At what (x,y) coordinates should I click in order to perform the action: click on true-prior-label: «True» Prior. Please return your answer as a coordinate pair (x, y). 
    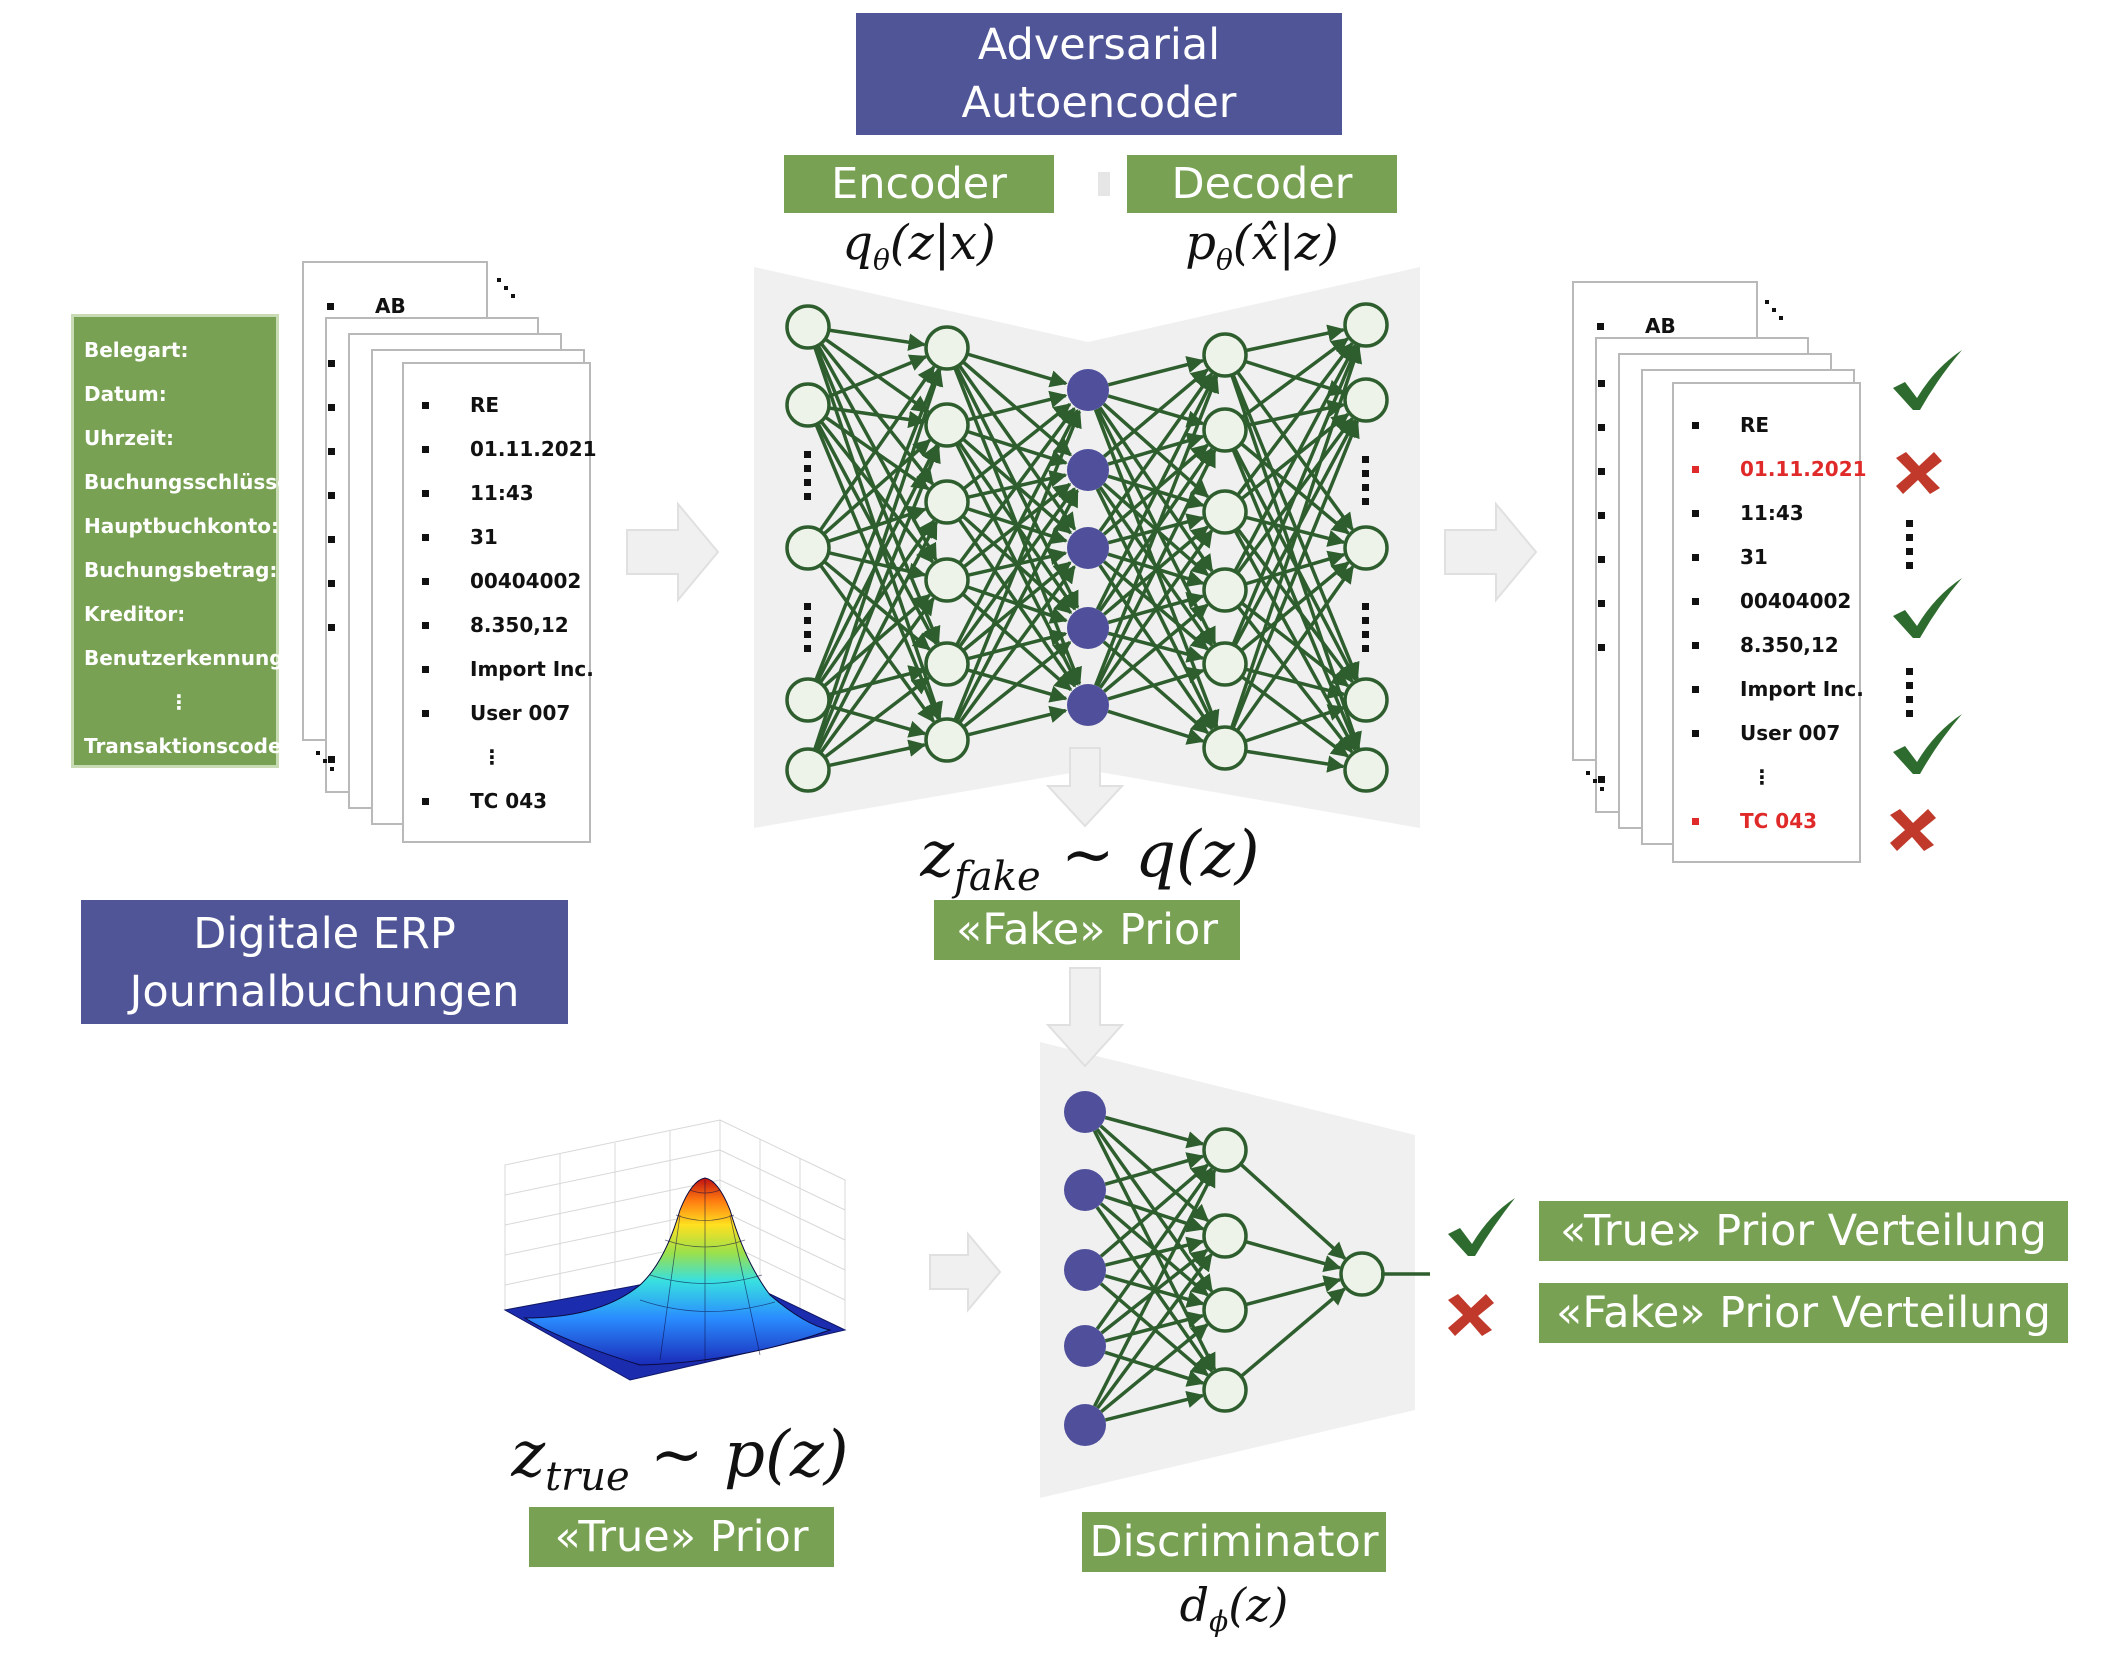
    Looking at the image, I should click on (681, 1537).